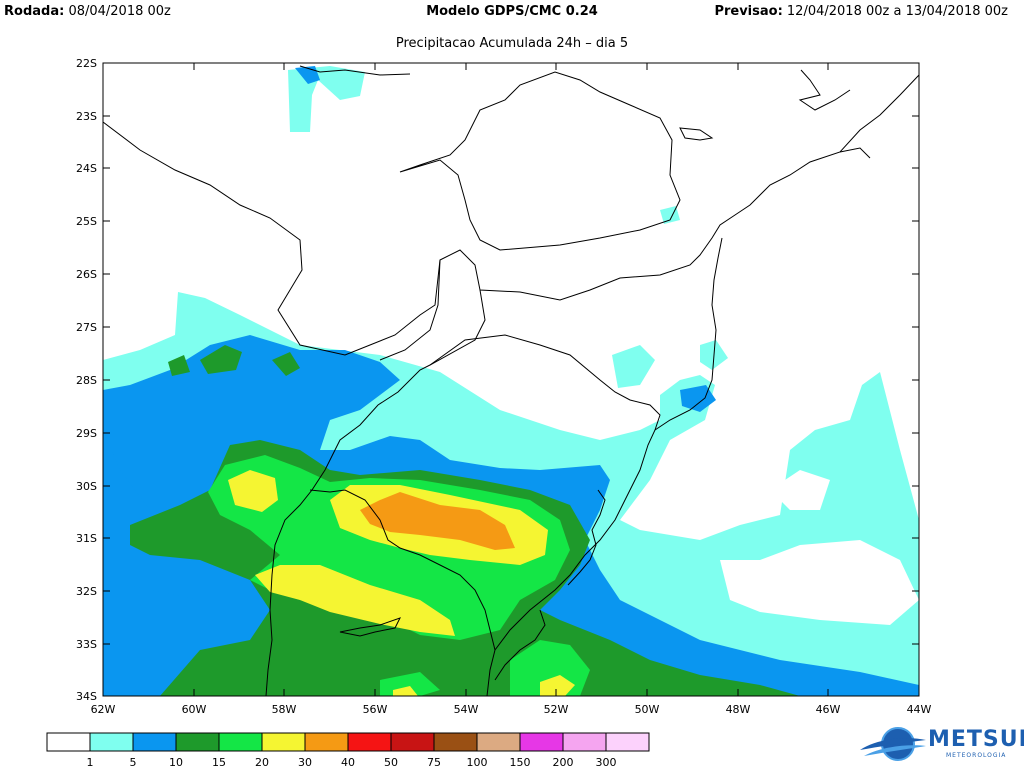  What do you see at coordinates (119, 11) in the screenshot?
I see `run-value: 08/04/2018 00z` at bounding box center [119, 11].